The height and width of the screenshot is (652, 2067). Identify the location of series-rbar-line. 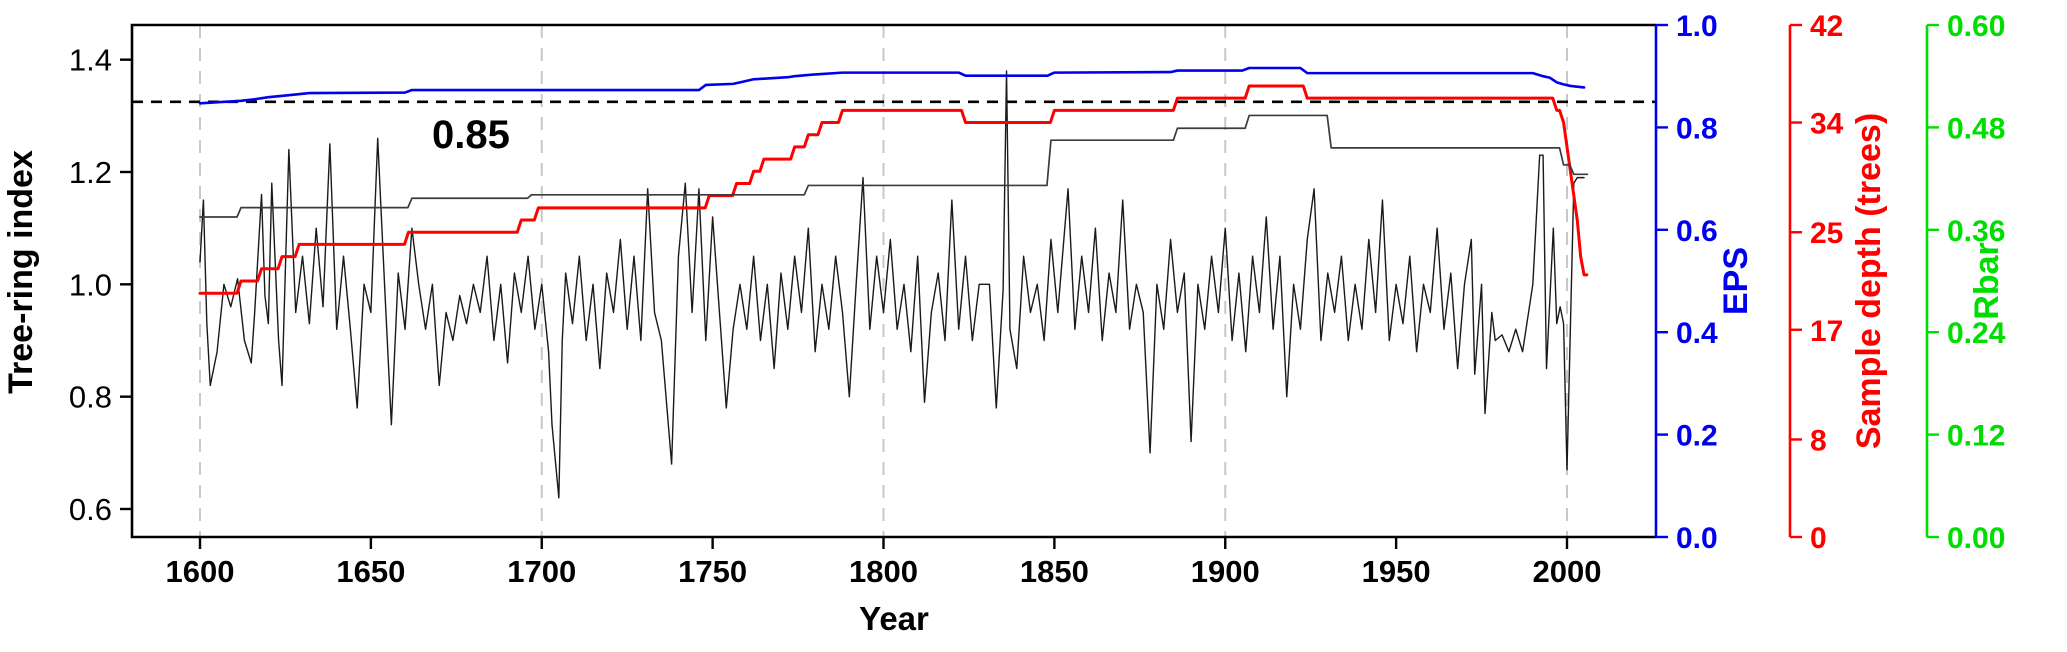
(894, 166).